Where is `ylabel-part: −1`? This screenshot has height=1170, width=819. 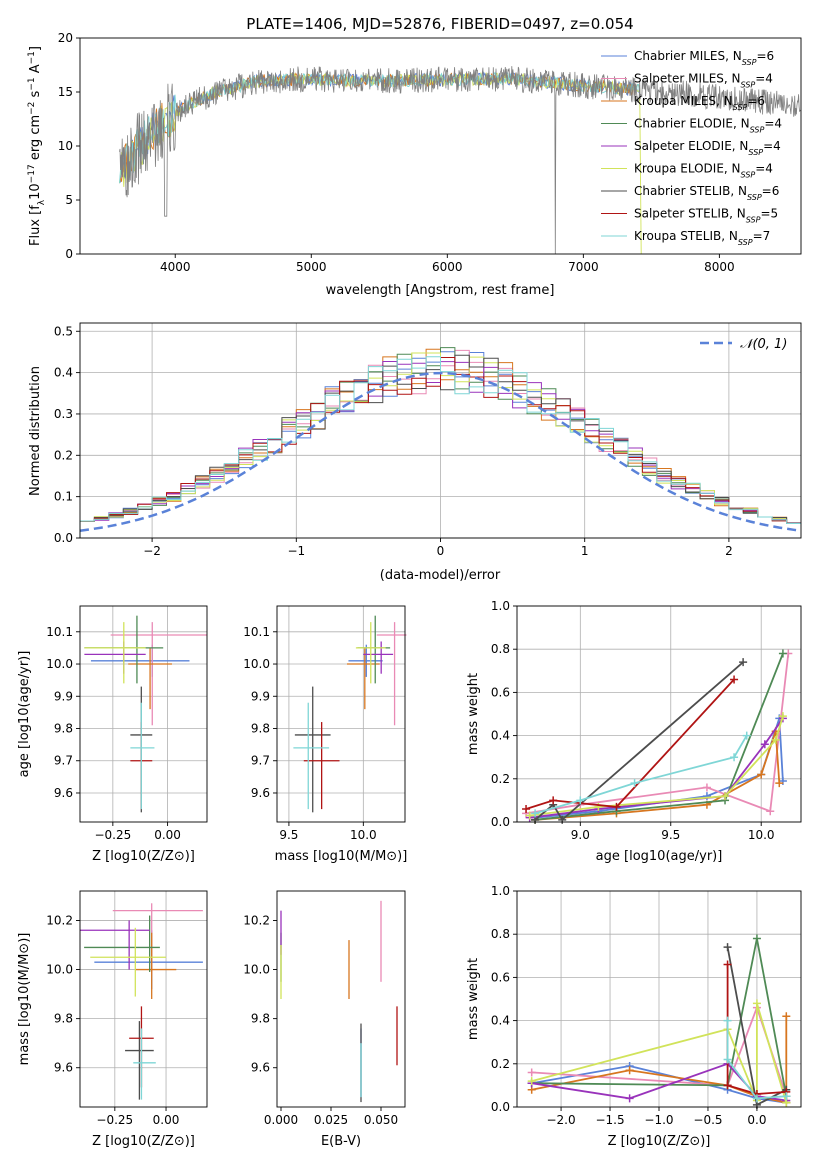
ylabel-part: −1 is located at coordinates (32, 83).